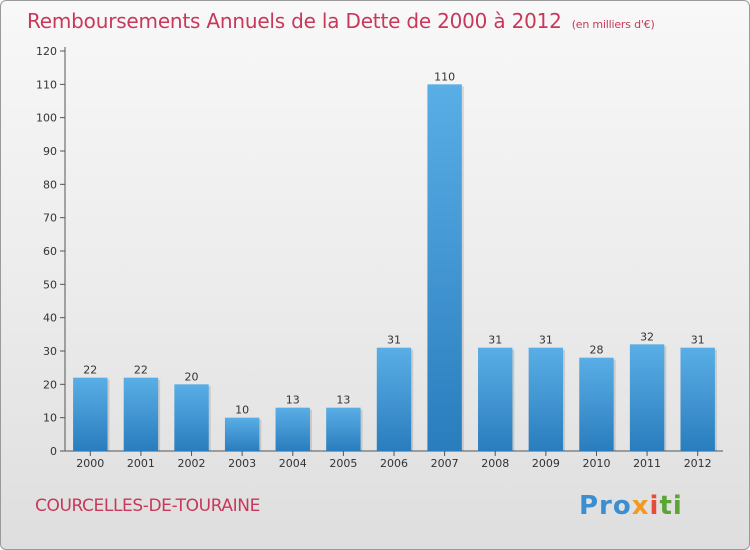 Image resolution: width=750 pixels, height=550 pixels. What do you see at coordinates (50, 418) in the screenshot?
I see `y-tick-label: 10` at bounding box center [50, 418].